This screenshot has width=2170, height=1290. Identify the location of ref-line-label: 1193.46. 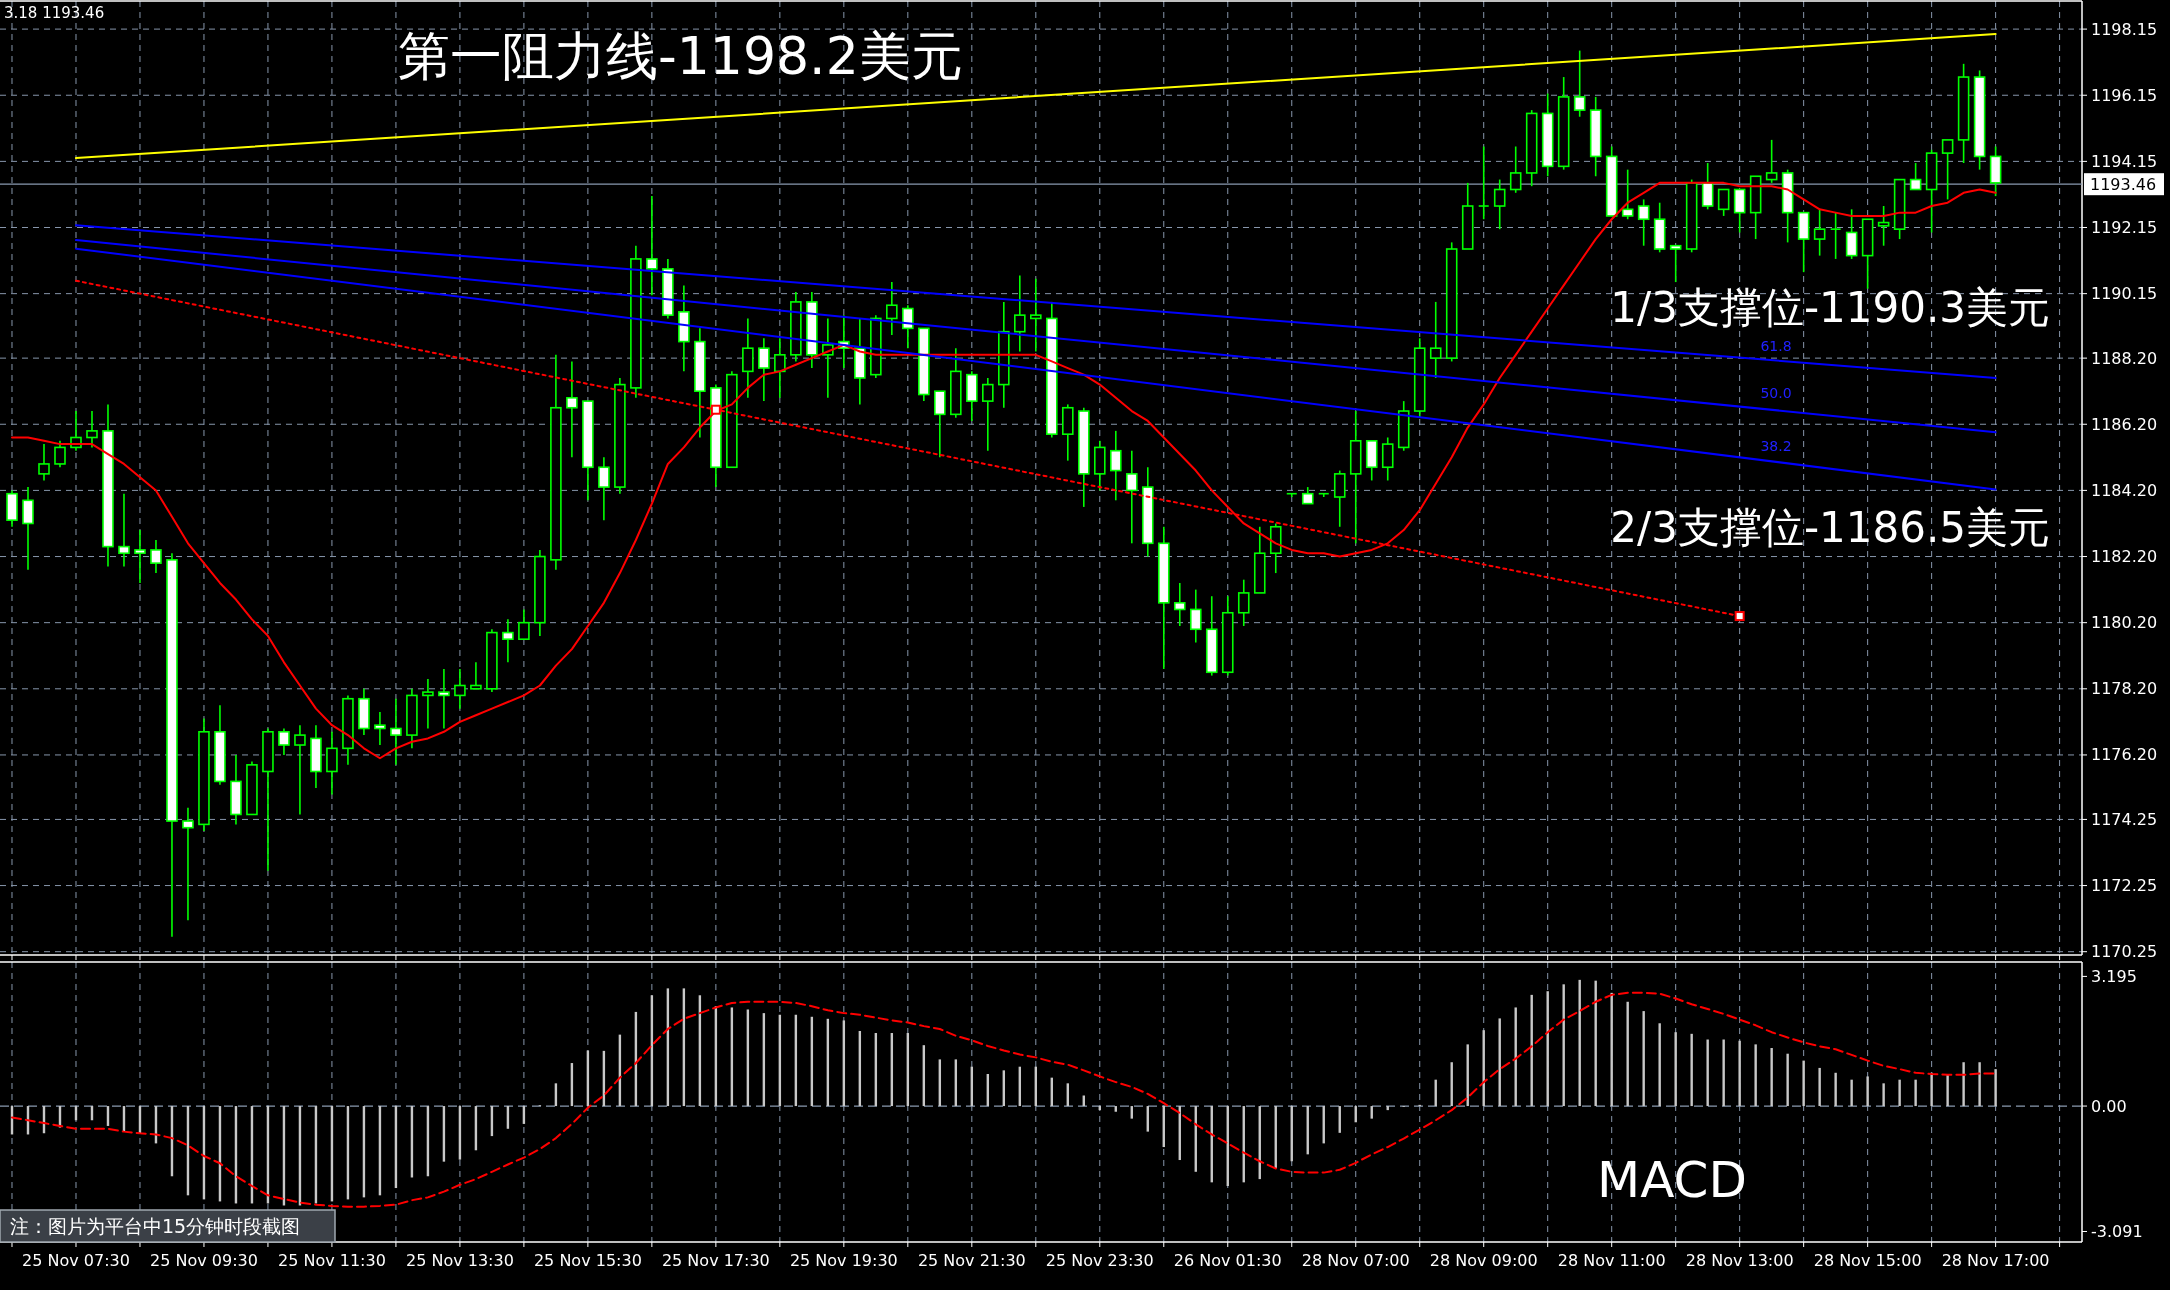
(2123, 184).